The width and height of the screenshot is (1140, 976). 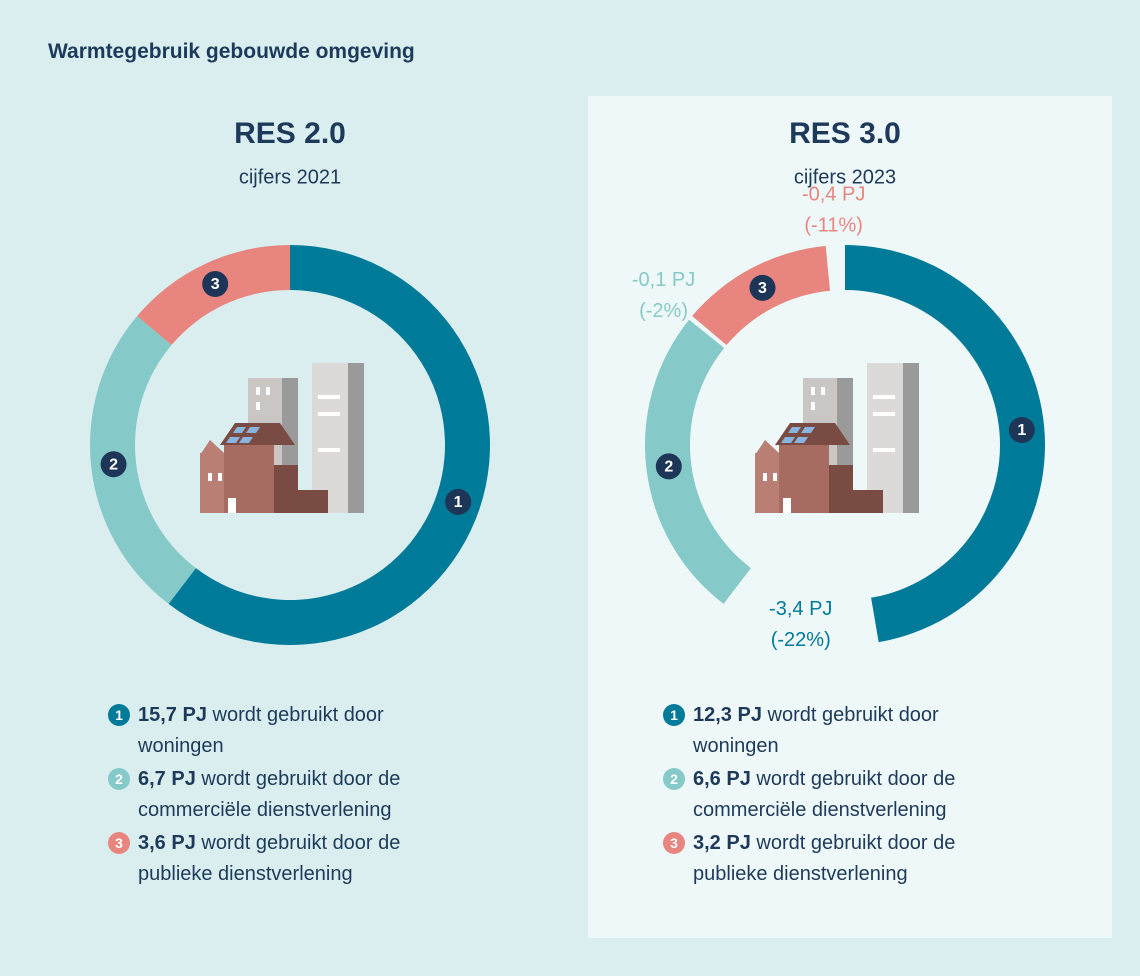 What do you see at coordinates (290, 133) in the screenshot?
I see `chart-title: RES 2.0` at bounding box center [290, 133].